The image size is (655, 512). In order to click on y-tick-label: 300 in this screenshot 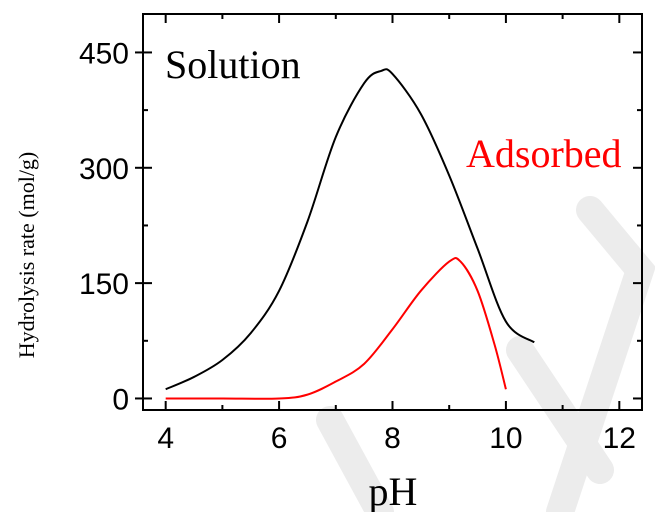, I will do `click(104, 169)`.